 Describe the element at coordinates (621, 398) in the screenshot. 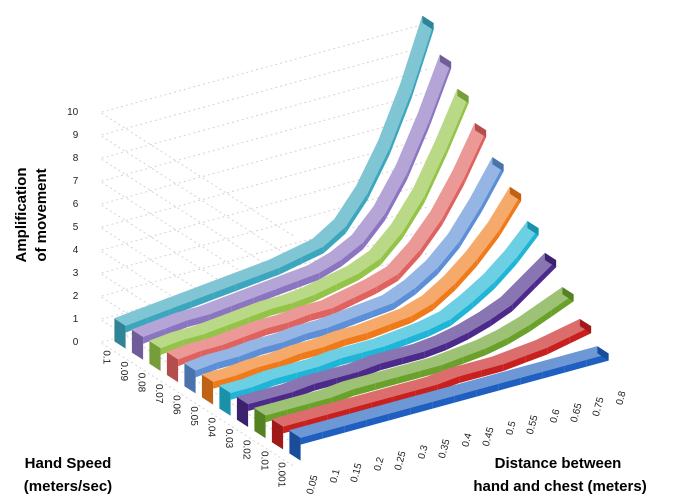

I see `x-tick-label: 0.8` at that location.